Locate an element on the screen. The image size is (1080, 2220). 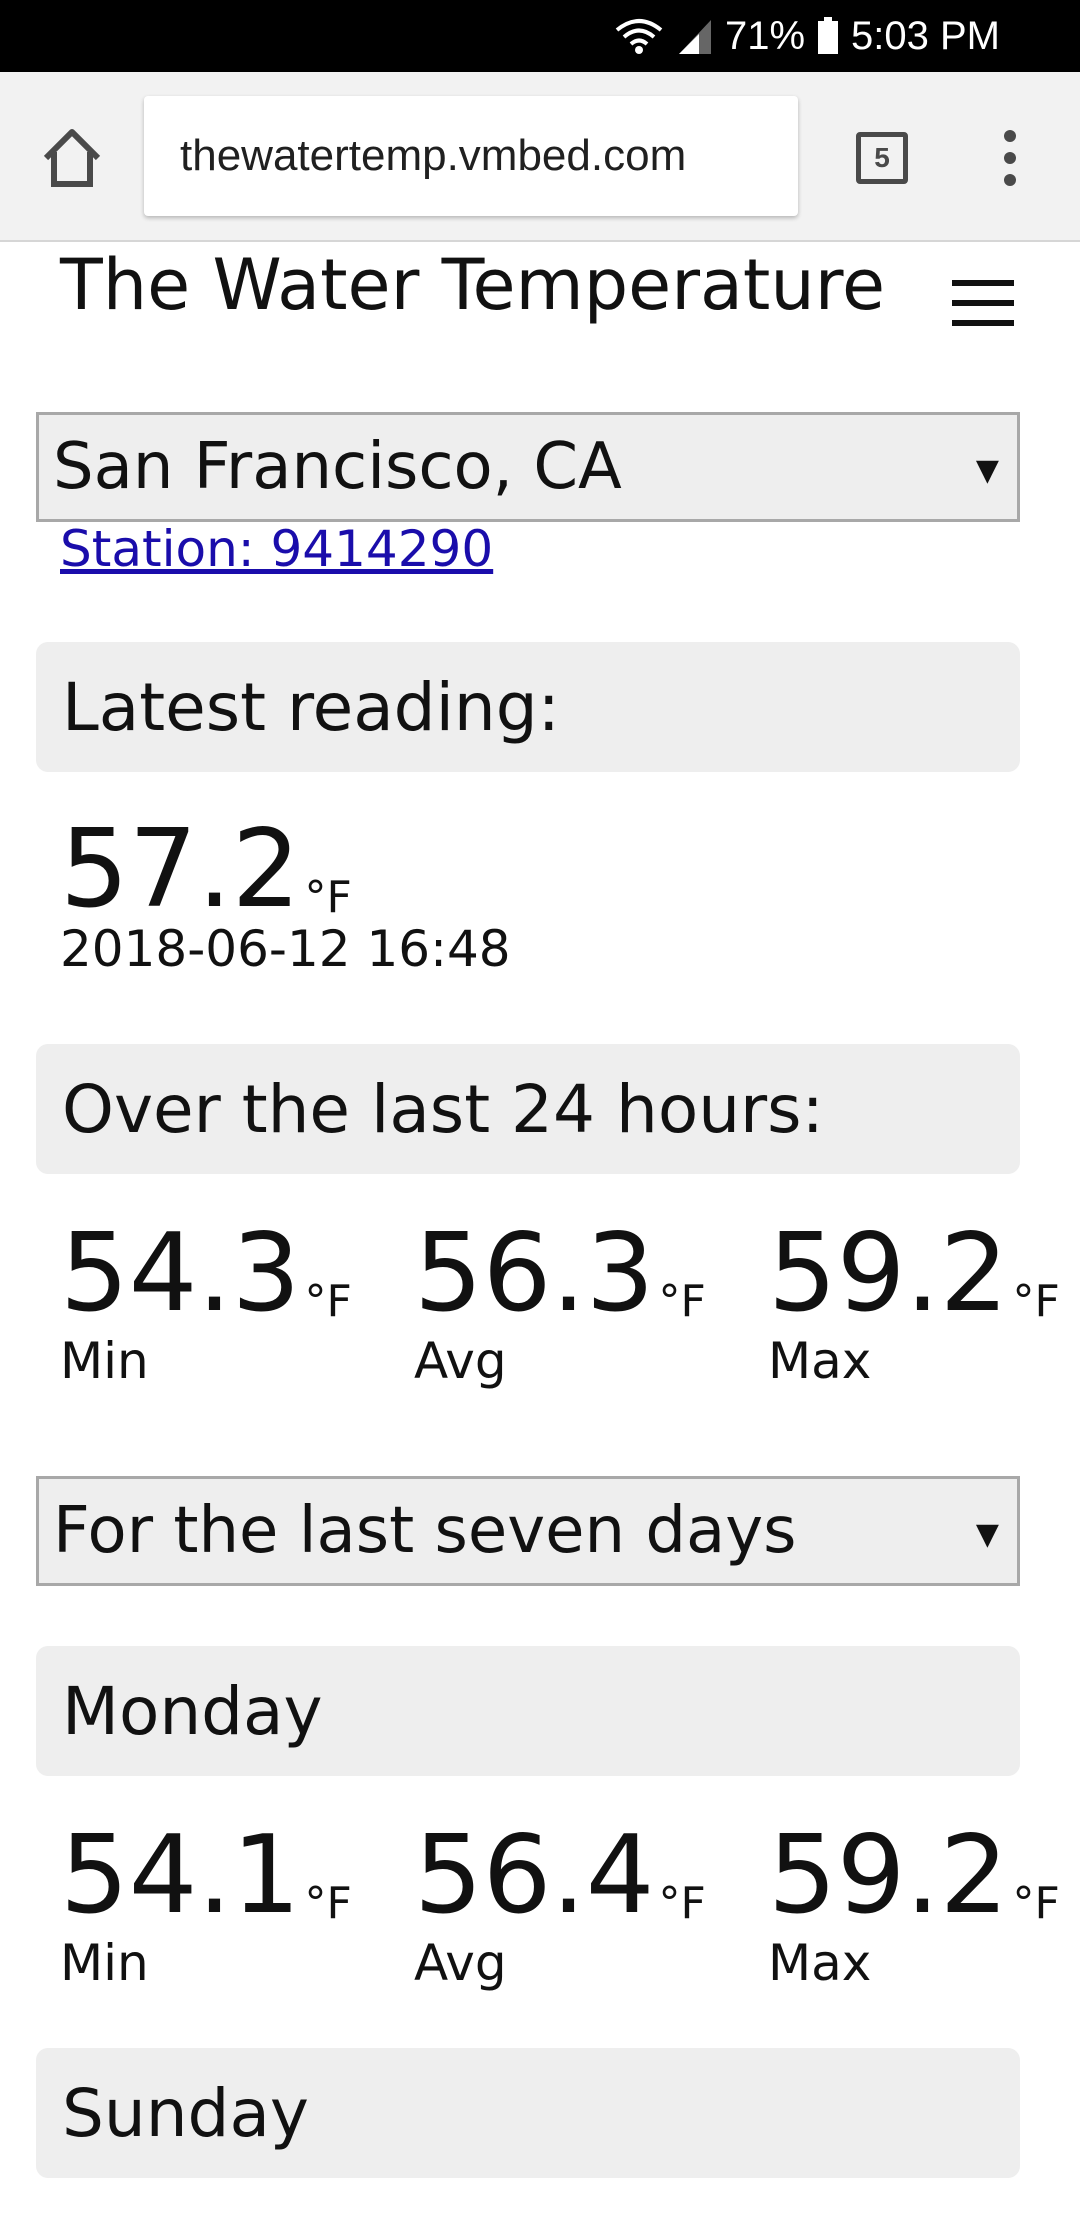
period-select: For the last seven days ▼ is located at coordinates (528, 1531).